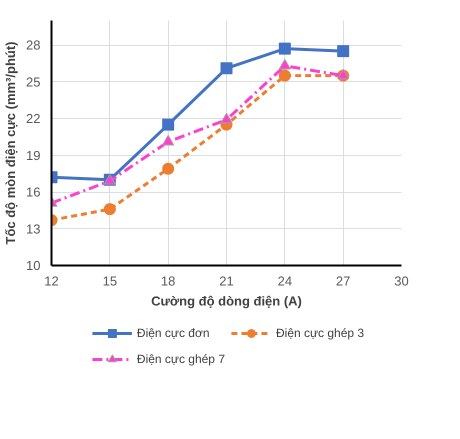 This screenshot has width=460, height=439. I want to click on x-tick-label: 27, so click(343, 281).